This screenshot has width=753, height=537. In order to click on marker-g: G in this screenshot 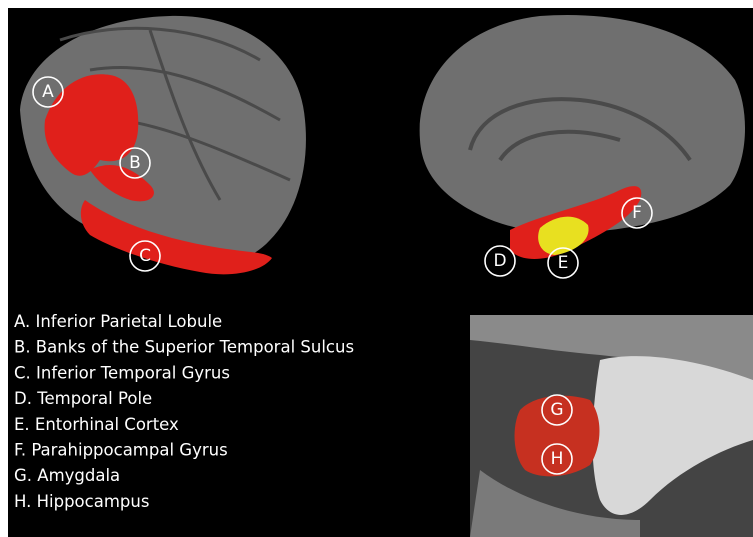, I will do `click(557, 410)`.